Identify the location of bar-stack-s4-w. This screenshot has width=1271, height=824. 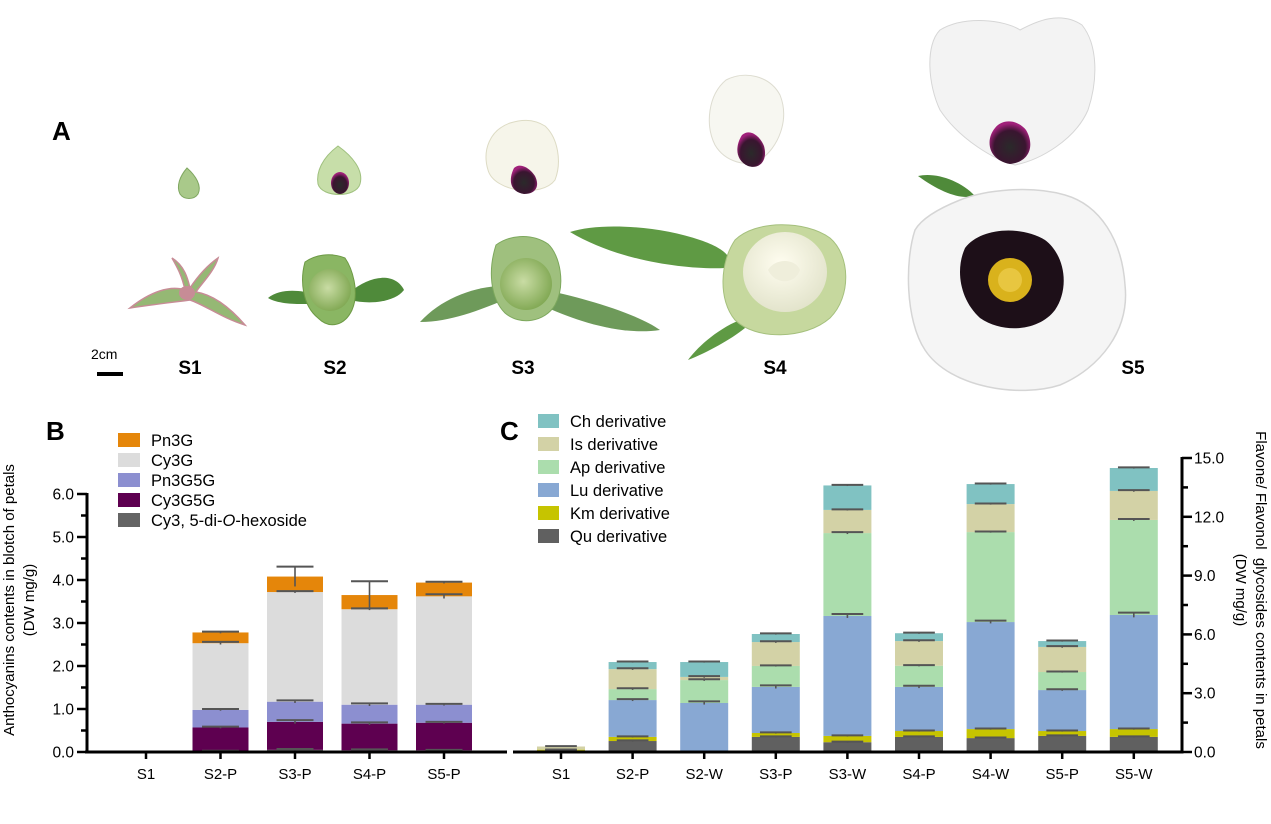
(990, 617).